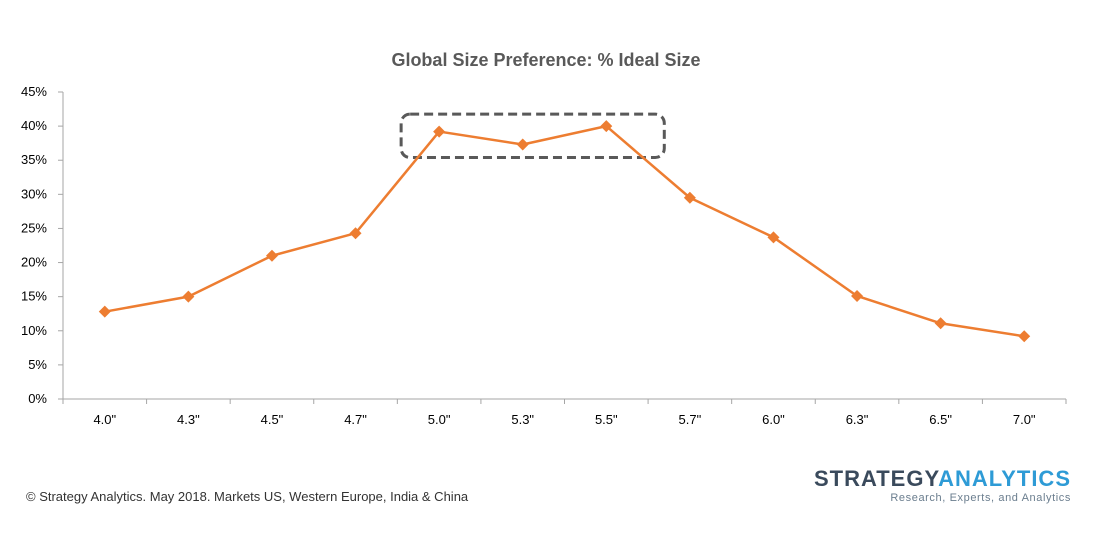 This screenshot has height=548, width=1093. I want to click on x-tick-label: 4.5", so click(272, 419).